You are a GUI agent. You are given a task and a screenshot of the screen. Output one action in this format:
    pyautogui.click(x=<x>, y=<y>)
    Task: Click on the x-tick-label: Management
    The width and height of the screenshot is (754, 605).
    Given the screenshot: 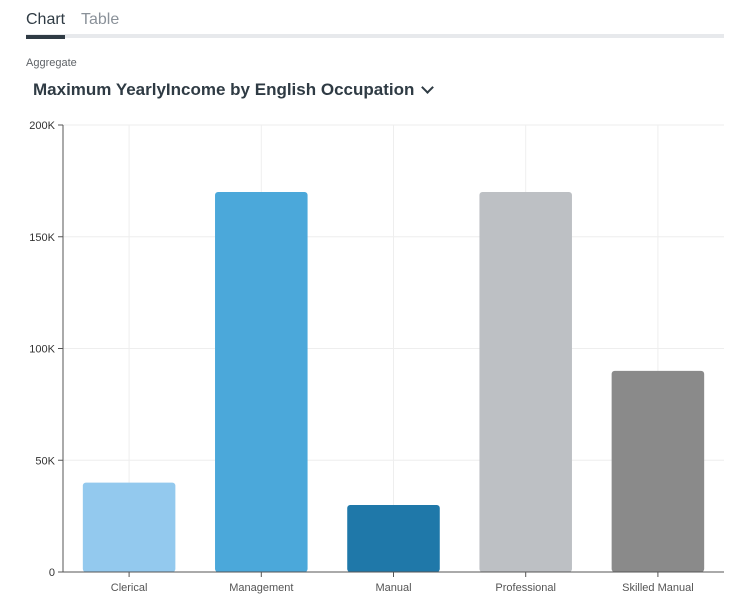 What is the action you would take?
    pyautogui.click(x=261, y=588)
    